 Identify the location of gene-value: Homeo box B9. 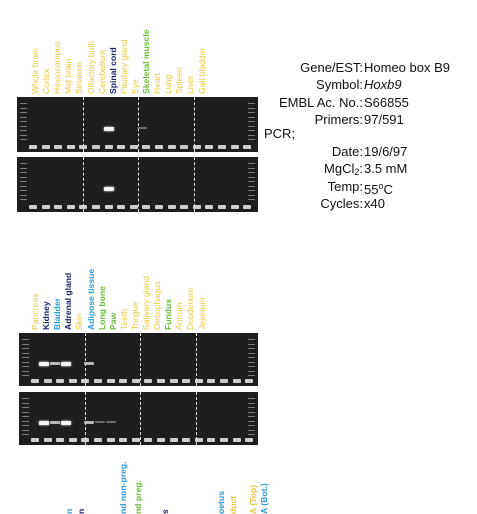
(407, 67).